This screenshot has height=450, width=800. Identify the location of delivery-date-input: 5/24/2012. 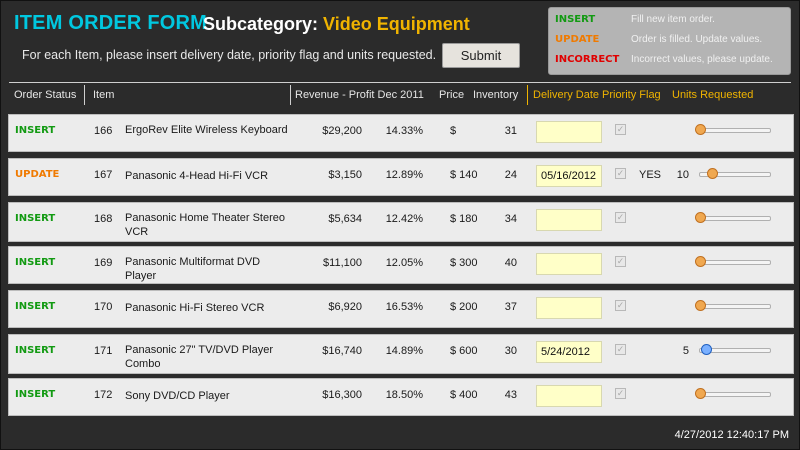
(569, 352).